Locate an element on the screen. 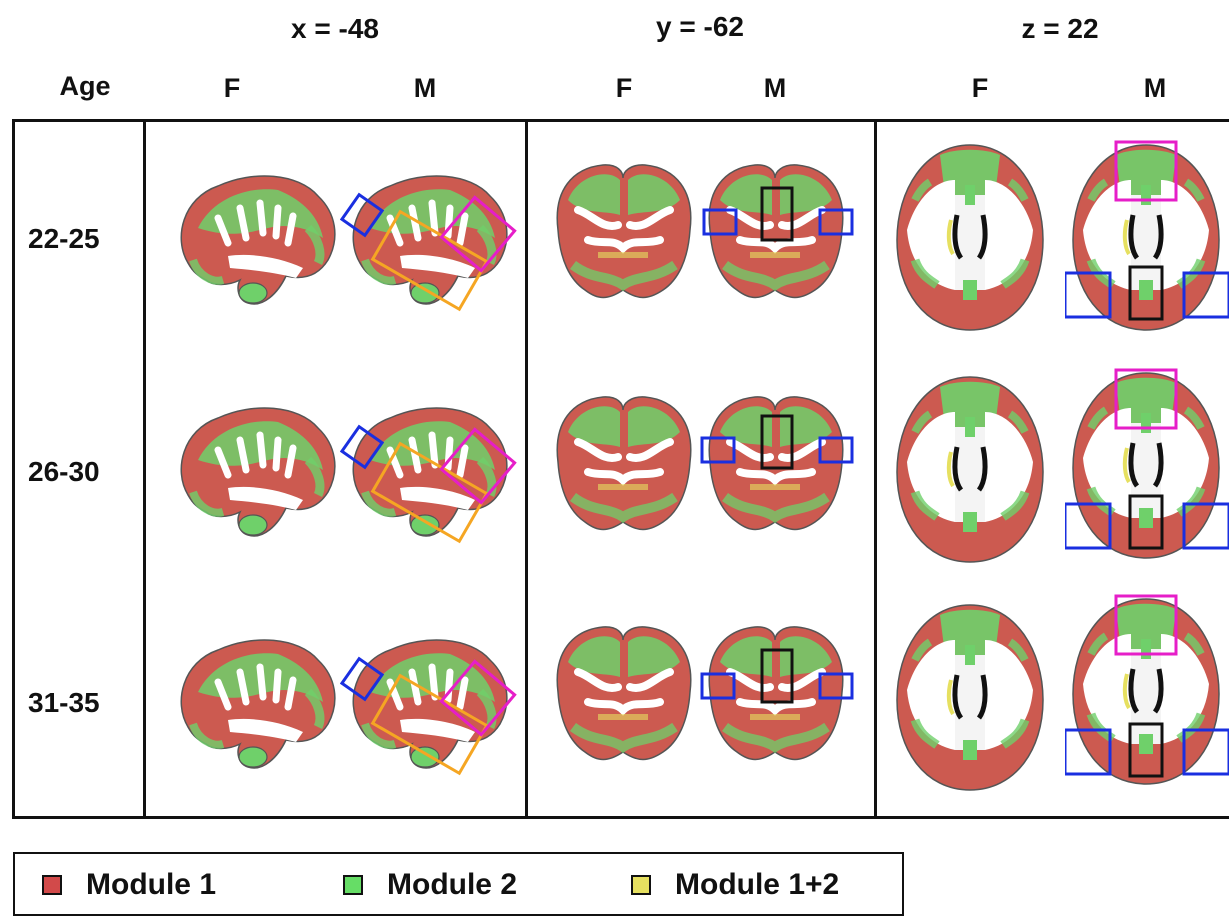 The height and width of the screenshot is (920, 1229). legend-label-module-1-2: Module 1+2 is located at coordinates (757, 884).